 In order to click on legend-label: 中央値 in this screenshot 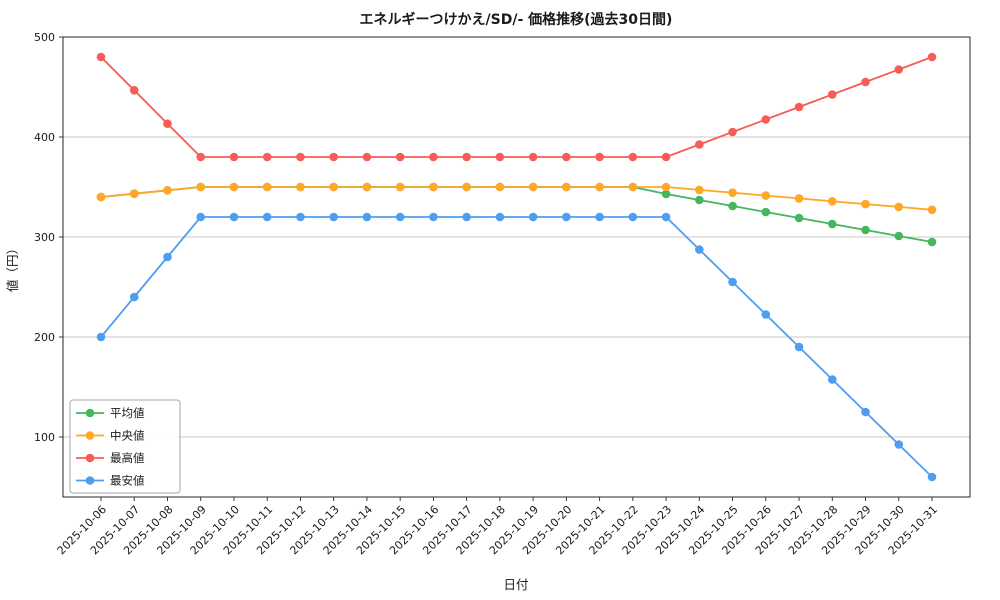, I will do `click(127, 436)`.